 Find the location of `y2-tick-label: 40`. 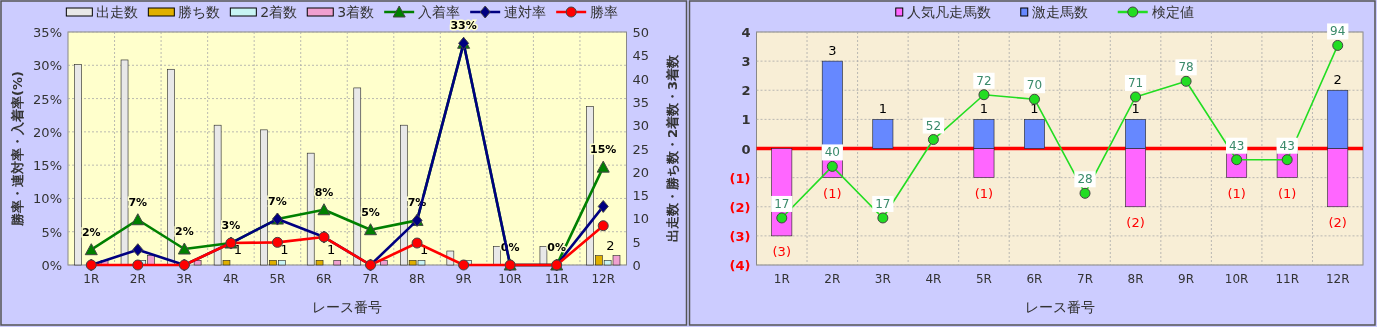

y2-tick-label: 40 is located at coordinates (641, 79).